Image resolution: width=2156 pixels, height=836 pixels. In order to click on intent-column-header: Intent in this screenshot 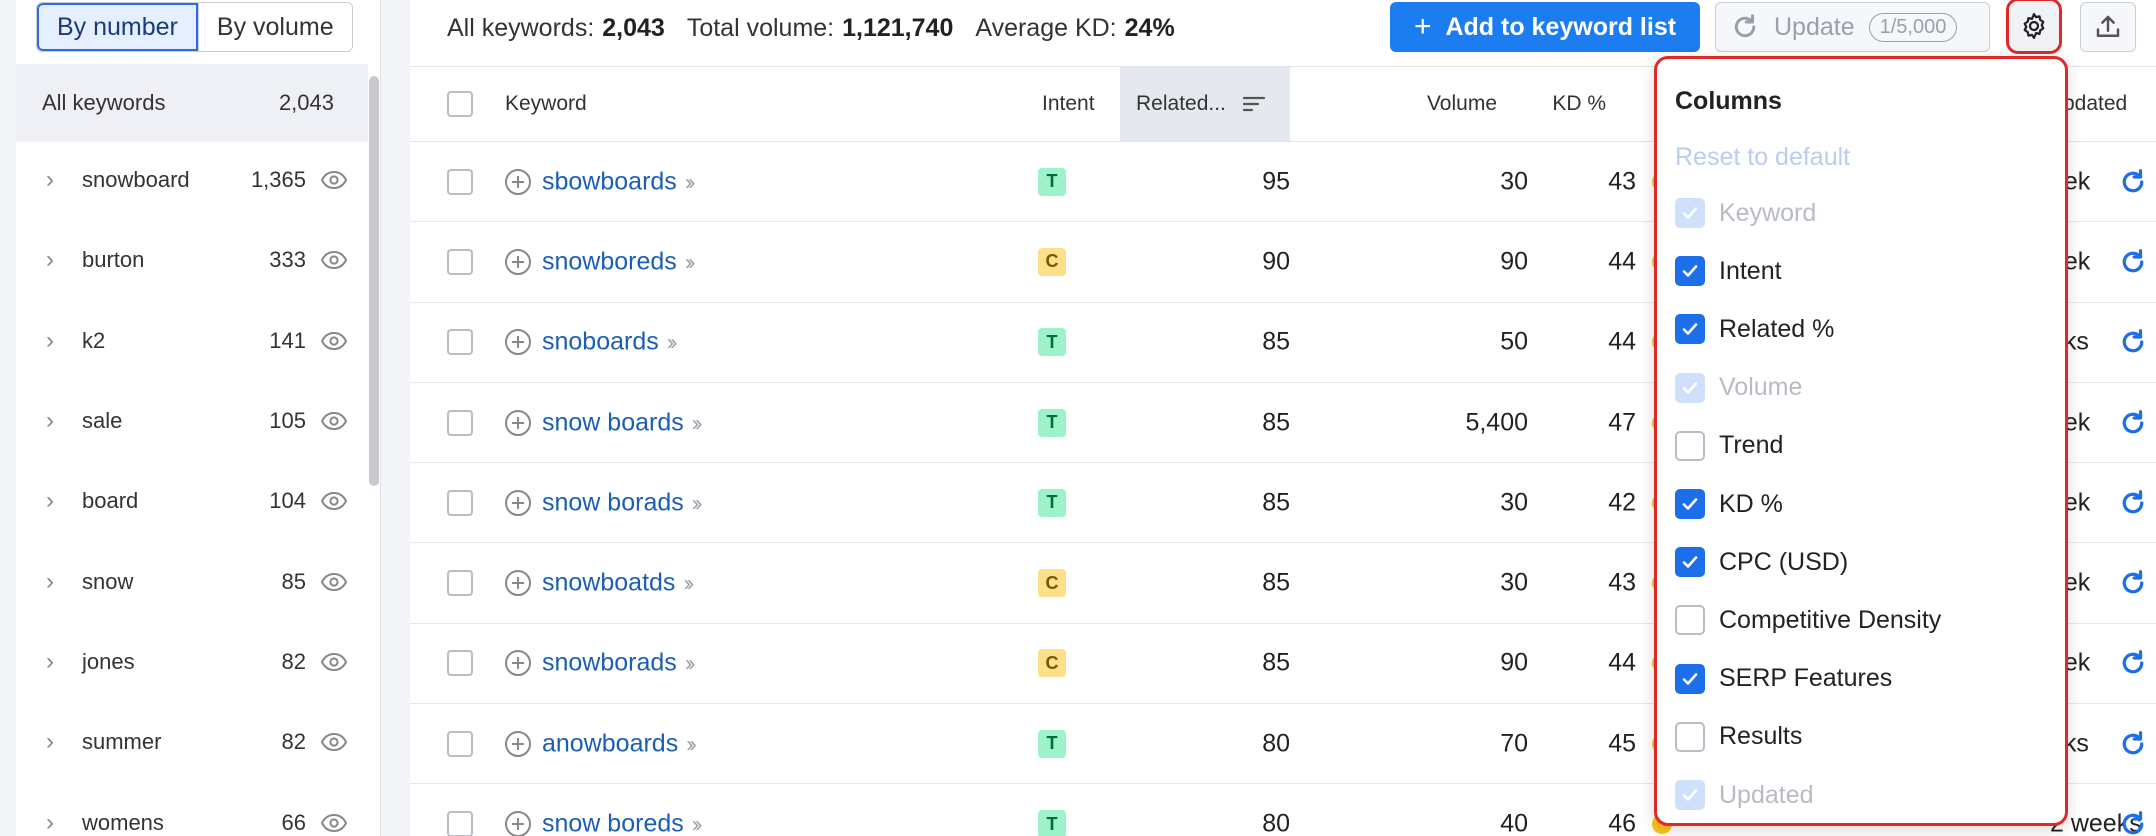, I will do `click(1068, 103)`.